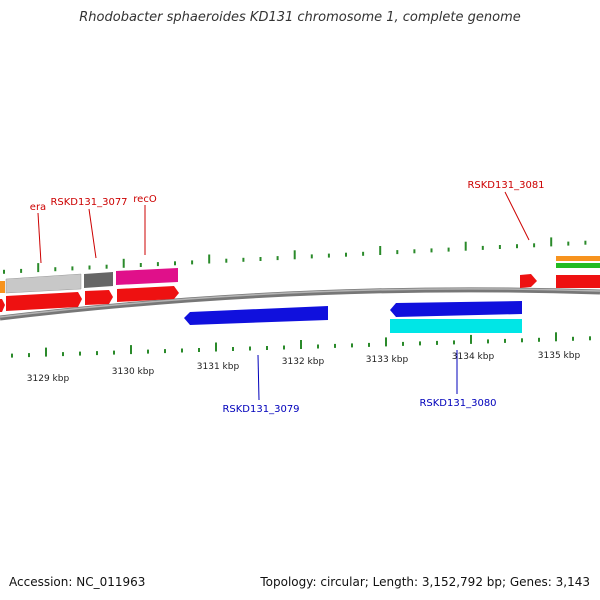 The image size is (600, 600). I want to click on gene-right-large-arrow, so click(578, 281).